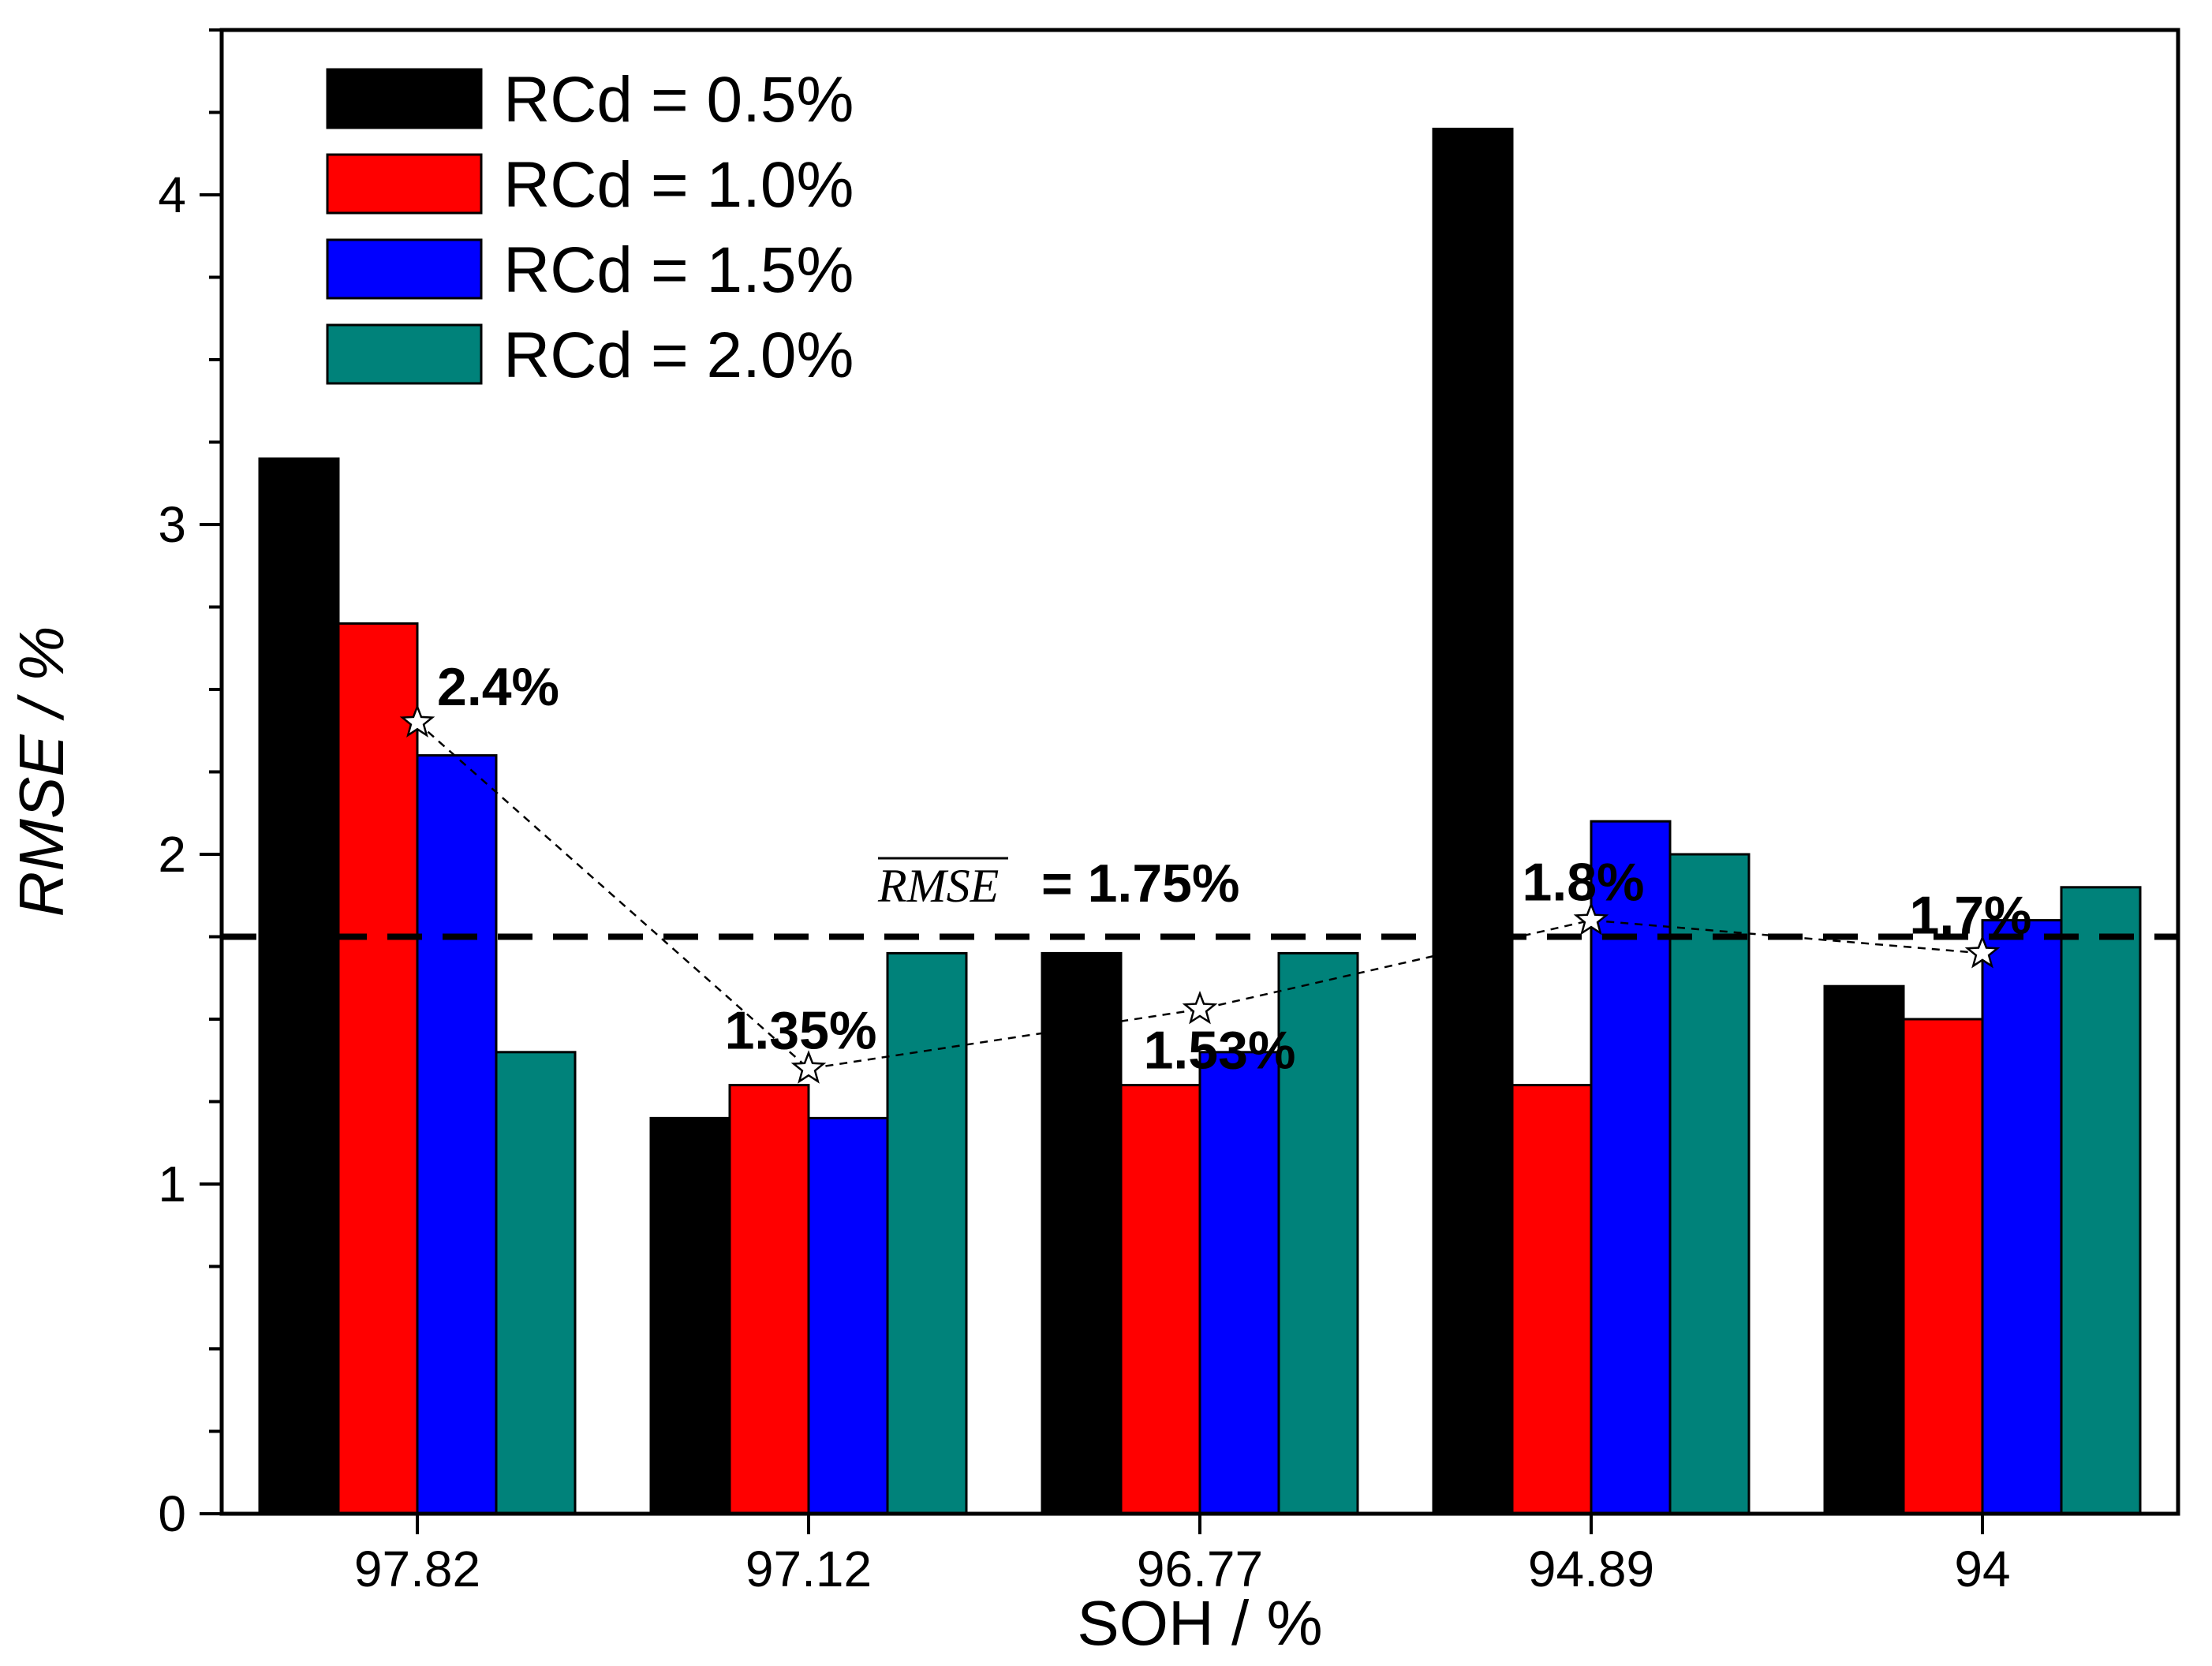  I want to click on y-tick-label: 1, so click(172, 1184).